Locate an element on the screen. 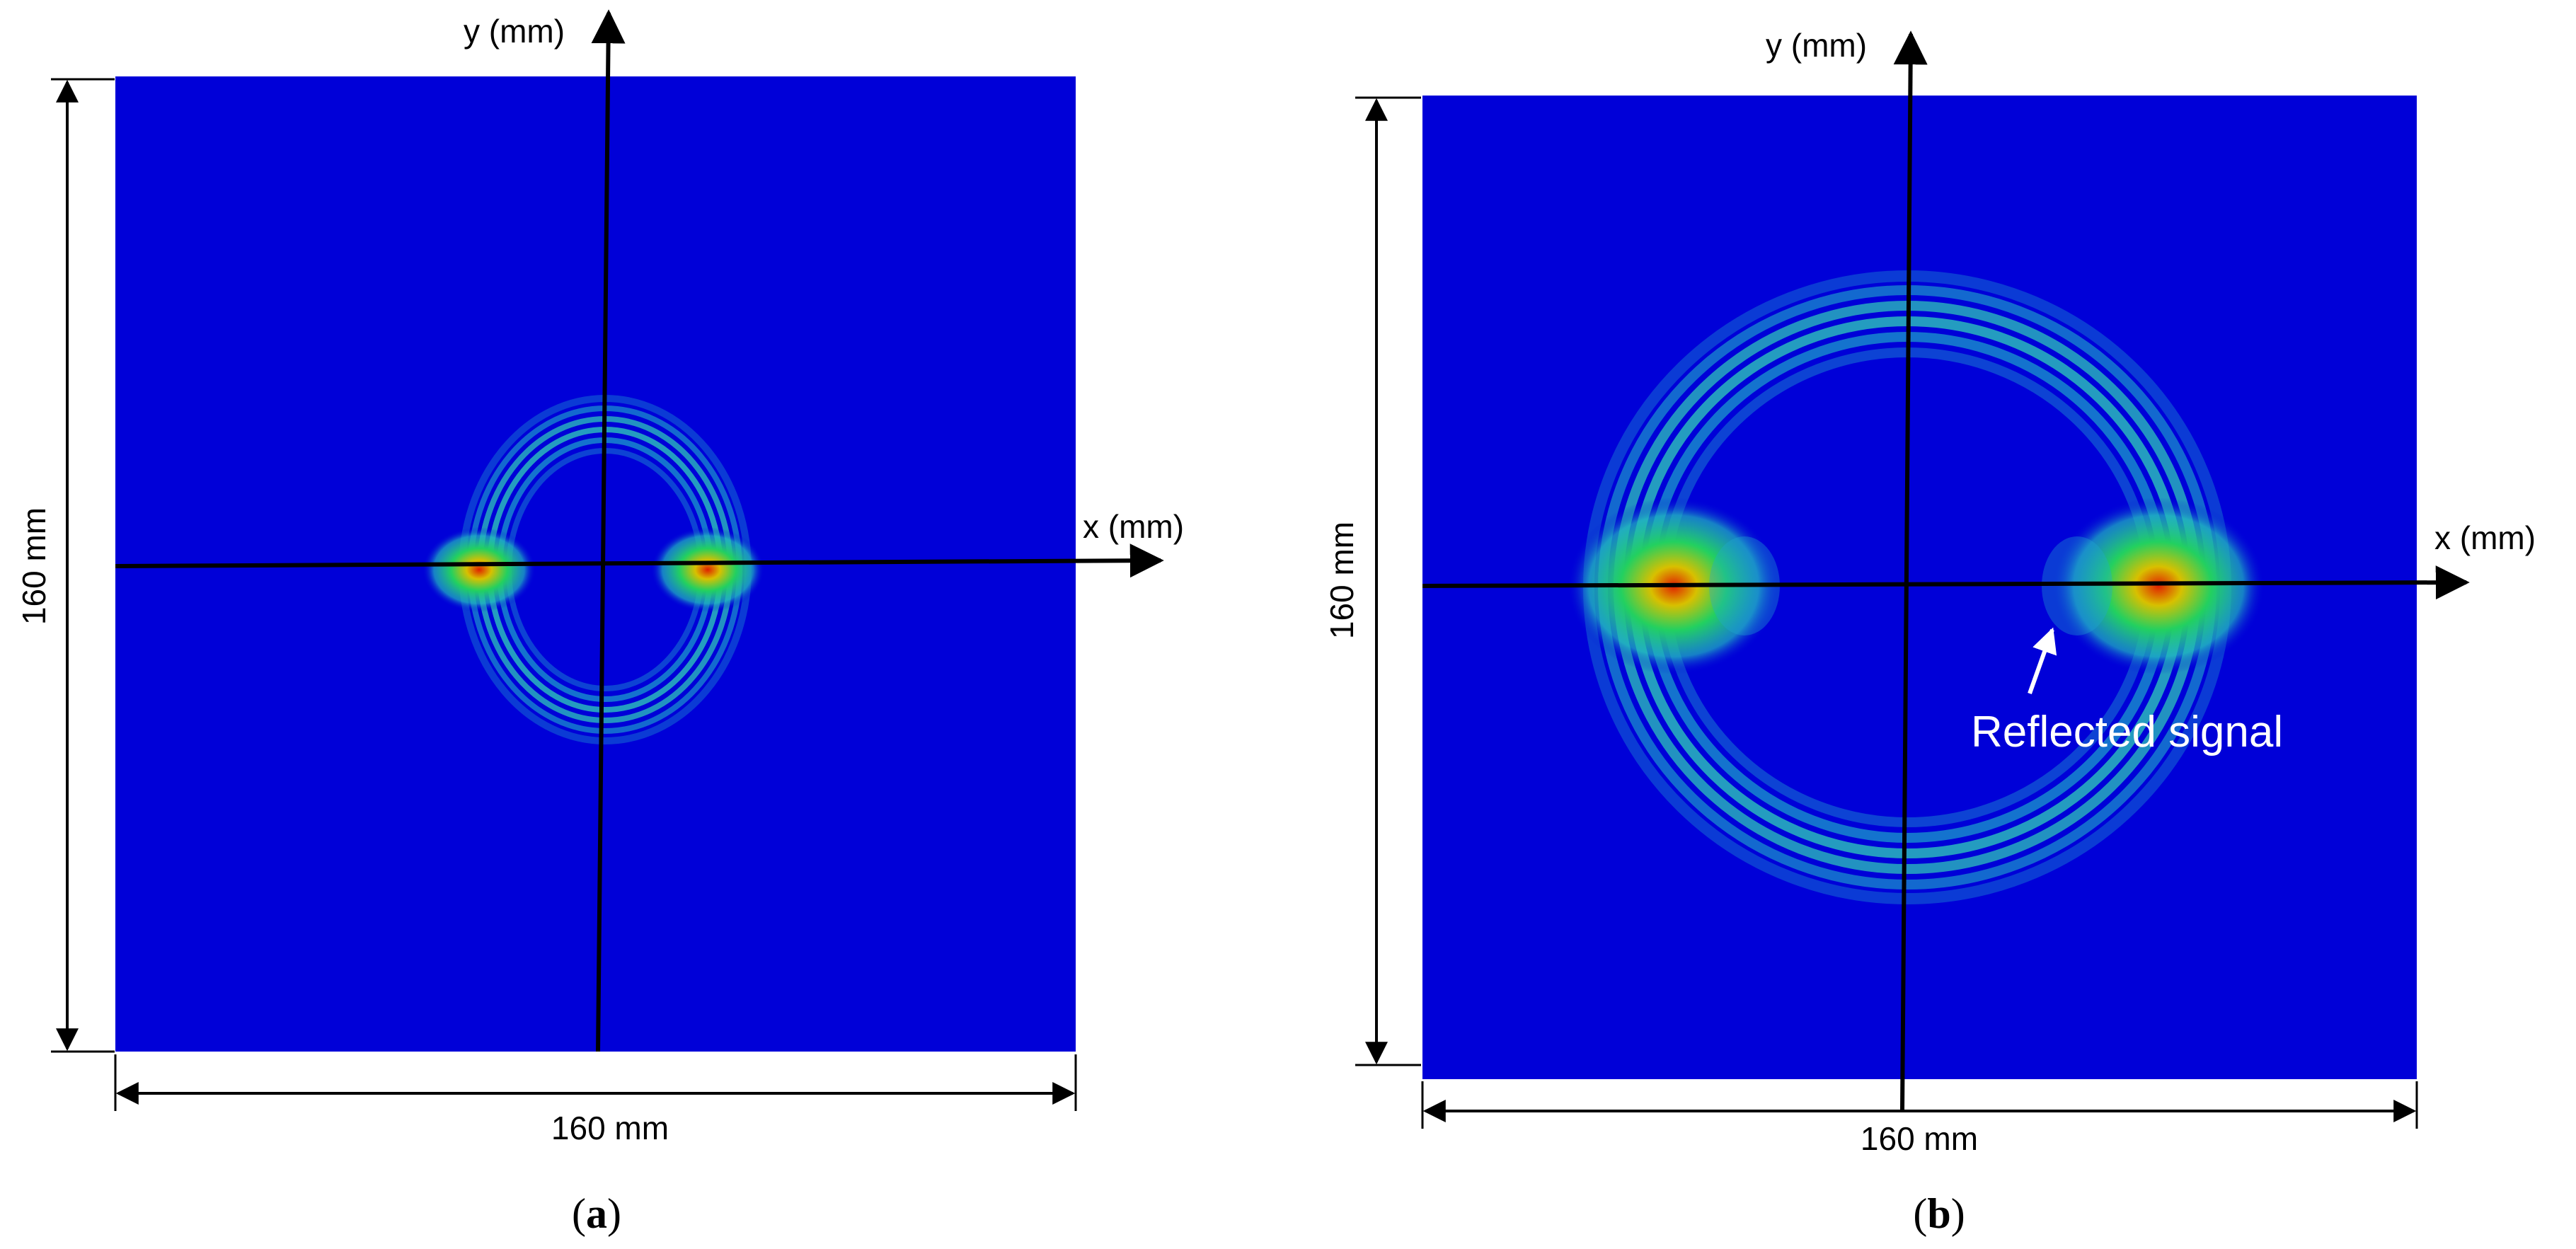 The width and height of the screenshot is (2576, 1249). panel-b-reflected-signal-right is located at coordinates (2077, 585).